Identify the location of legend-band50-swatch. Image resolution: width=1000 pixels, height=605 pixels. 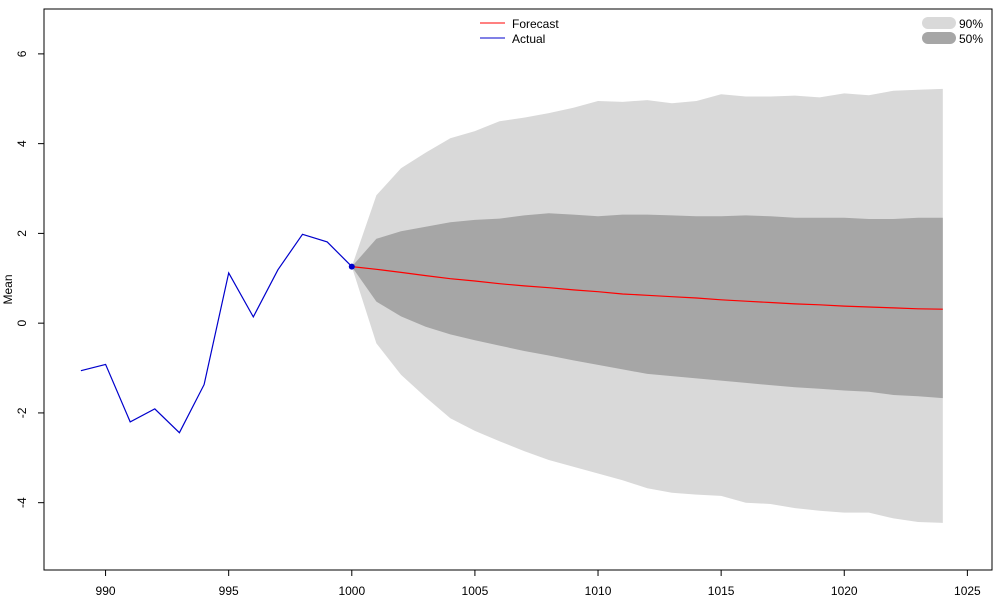
(939, 38).